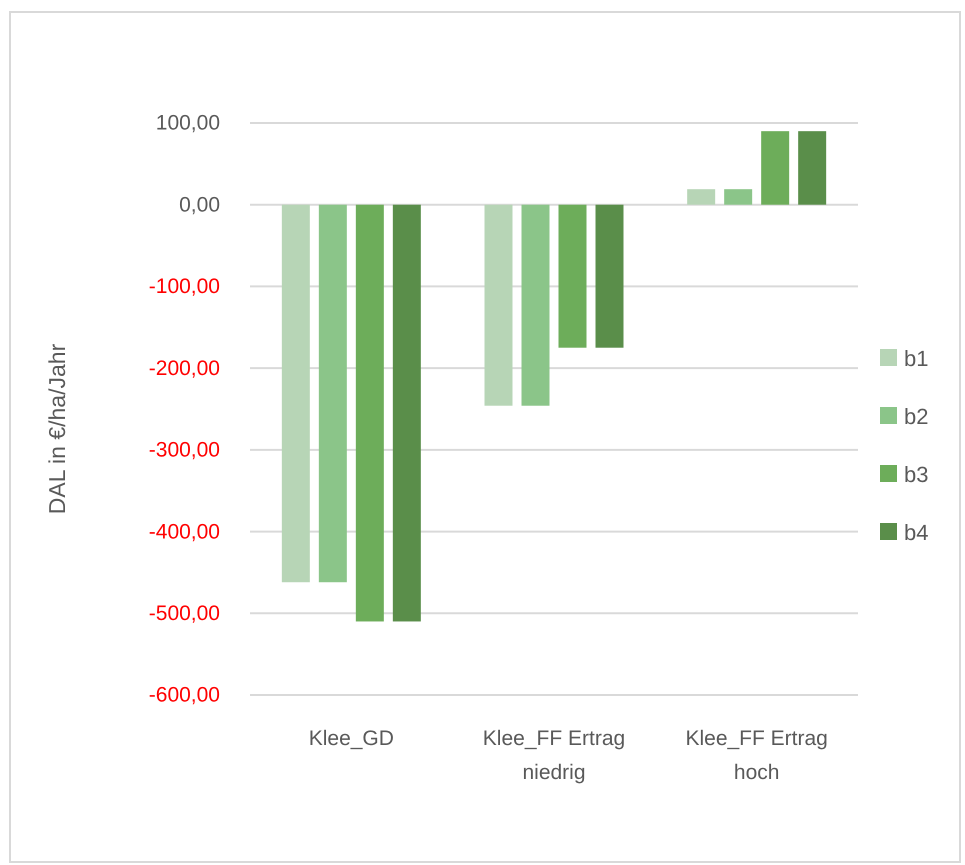 The width and height of the screenshot is (965, 865). Describe the element at coordinates (756, 755) in the screenshot. I see `x-tick-label: Klee_FF Ertrag hoch` at that location.